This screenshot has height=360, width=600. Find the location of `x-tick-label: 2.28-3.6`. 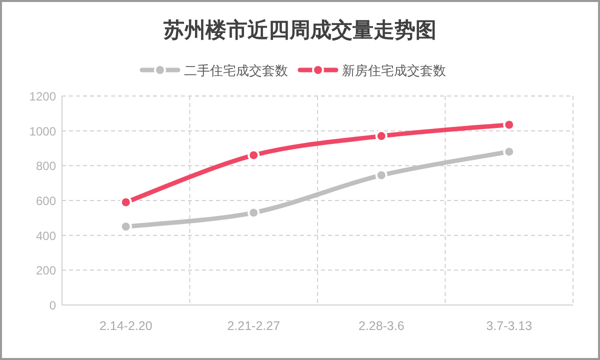

x-tick-label: 2.28-3.6 is located at coordinates (381, 326).